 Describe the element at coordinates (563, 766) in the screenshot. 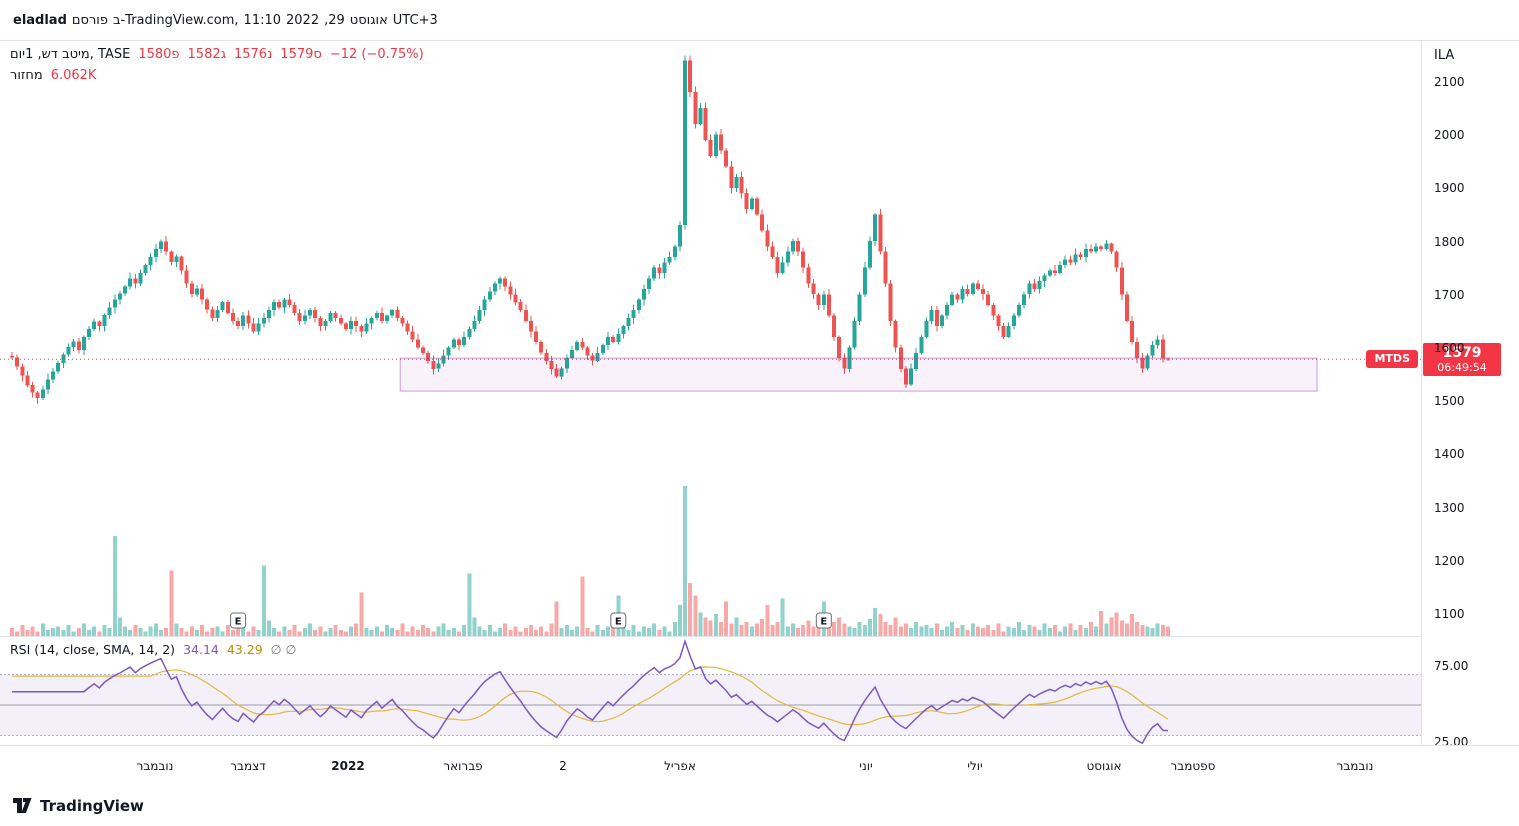

I see `time-axis-label: 2` at that location.